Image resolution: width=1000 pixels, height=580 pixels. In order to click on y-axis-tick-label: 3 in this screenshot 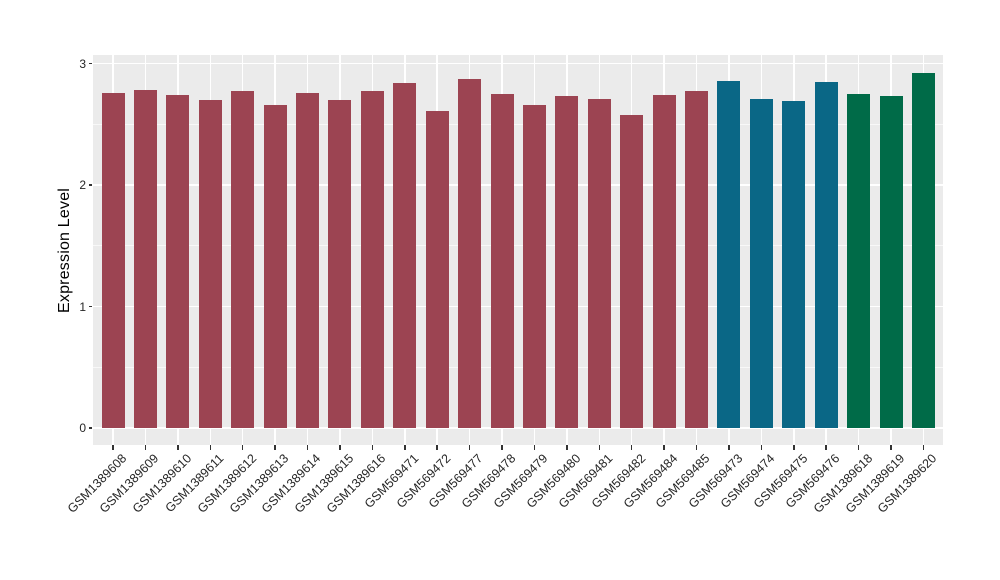, I will do `click(82, 63)`.